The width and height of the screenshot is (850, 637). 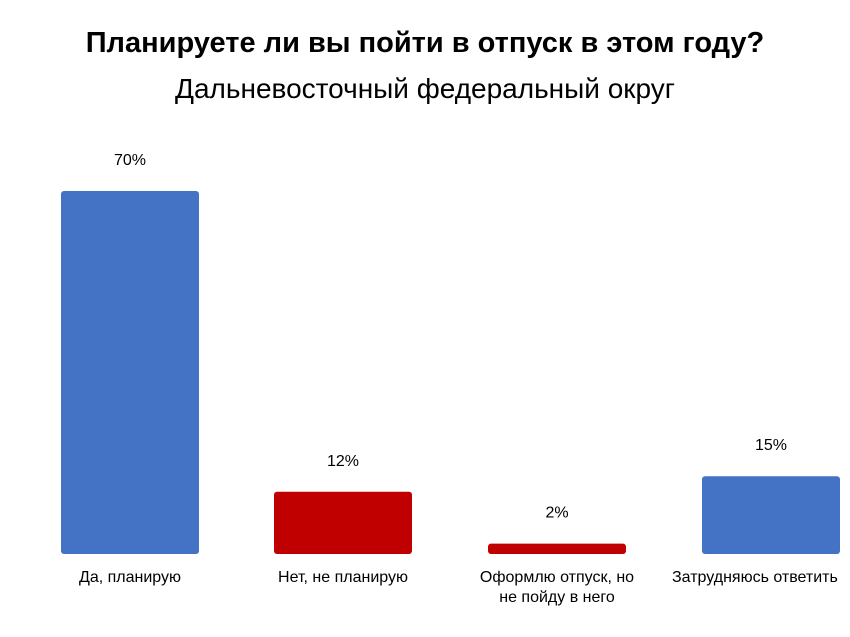 I want to click on data-label-2: 12%, so click(x=343, y=461).